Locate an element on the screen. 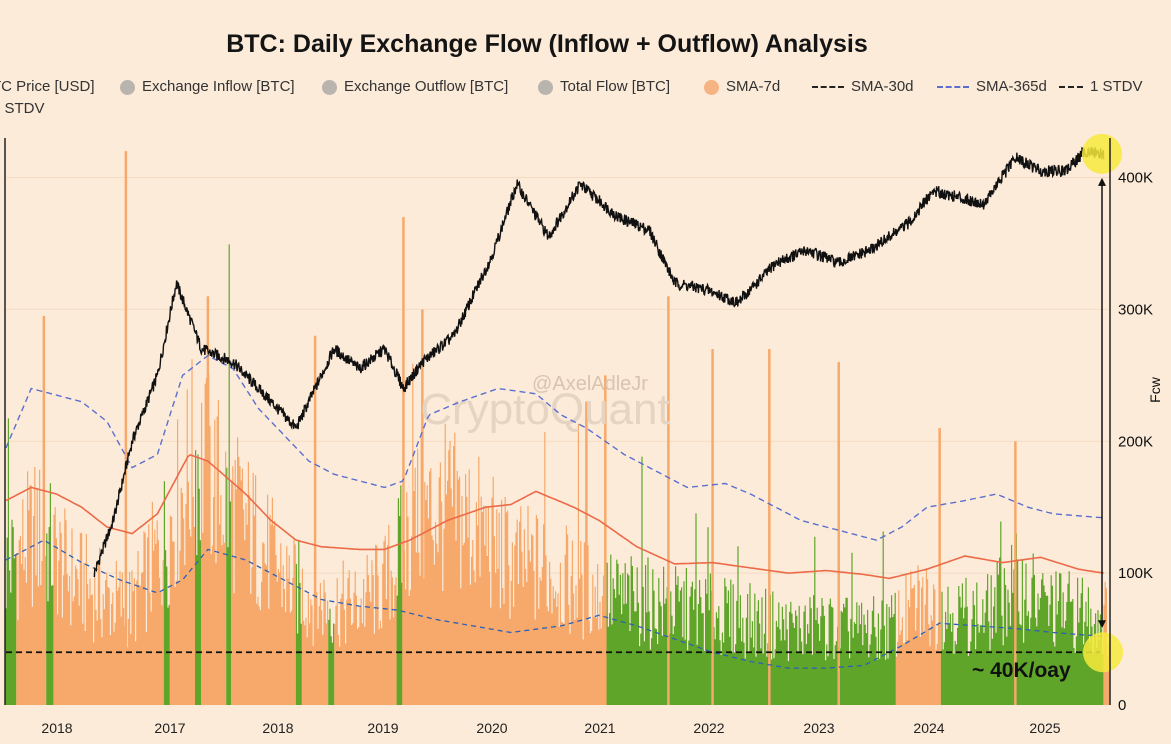 Image resolution: width=1171 pixels, height=744 pixels. x-tick-label: 2022 is located at coordinates (708, 728).